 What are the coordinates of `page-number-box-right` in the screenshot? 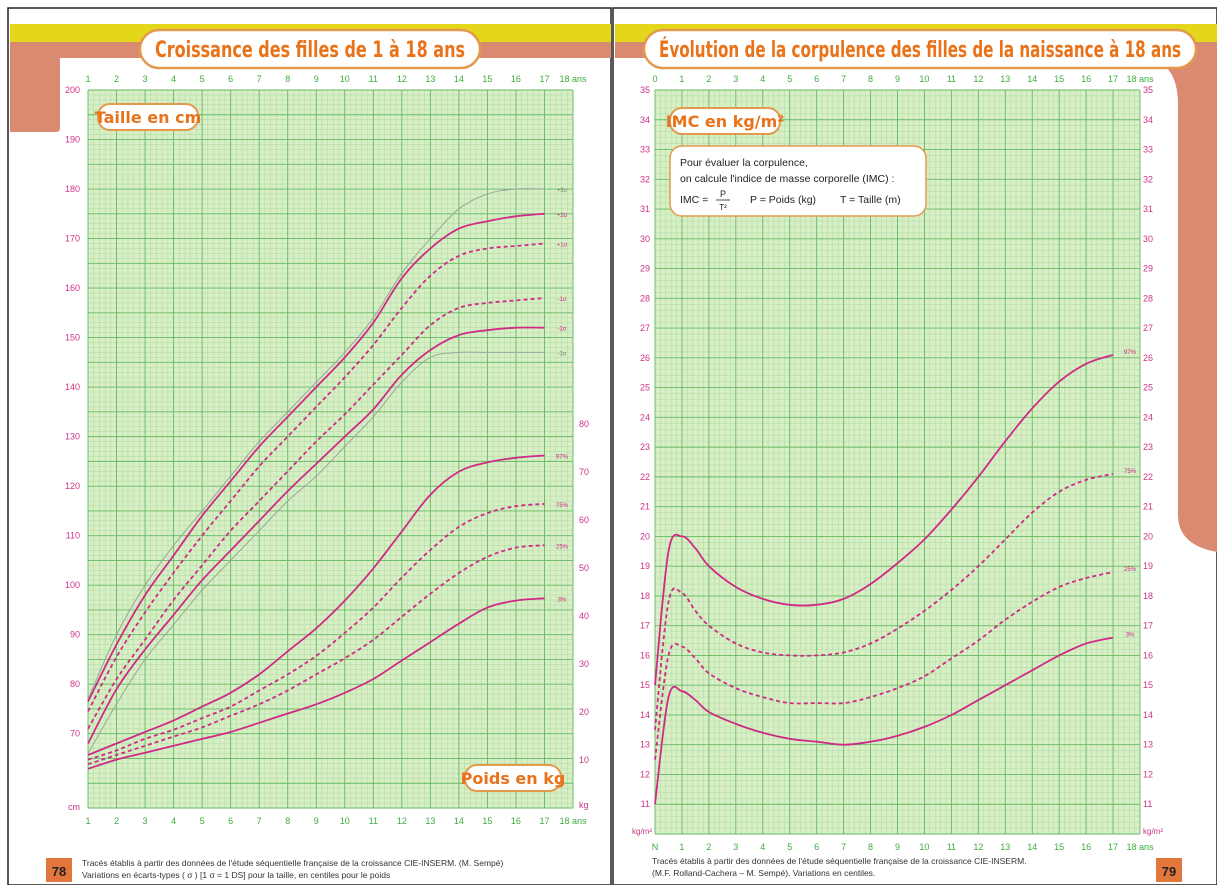 It's located at (1169, 870).